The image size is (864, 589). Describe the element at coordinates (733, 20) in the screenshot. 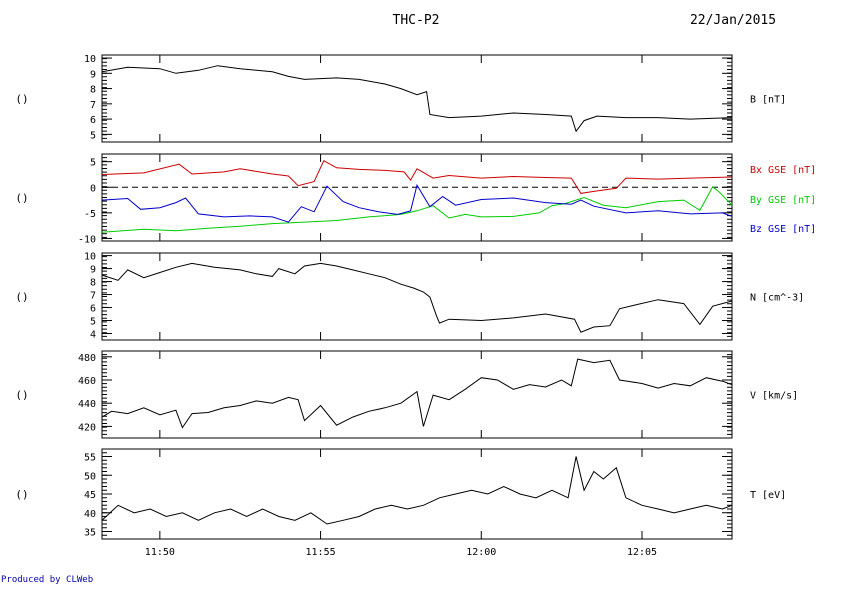

I see `plot-date: 22/Jan/2015` at that location.